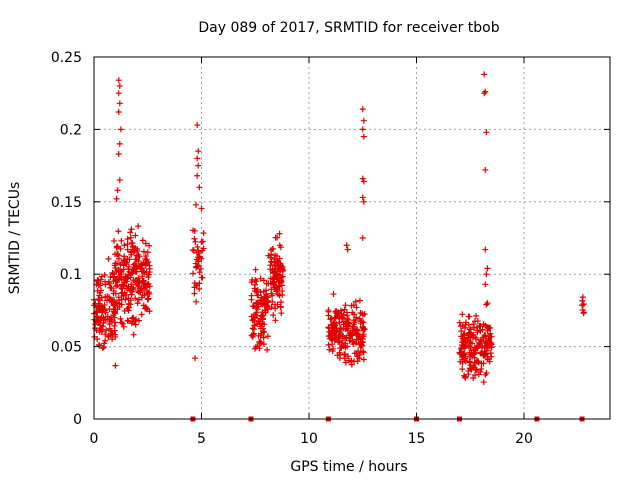  What do you see at coordinates (71, 130) in the screenshot?
I see `y-tick-label: 0.2` at bounding box center [71, 130].